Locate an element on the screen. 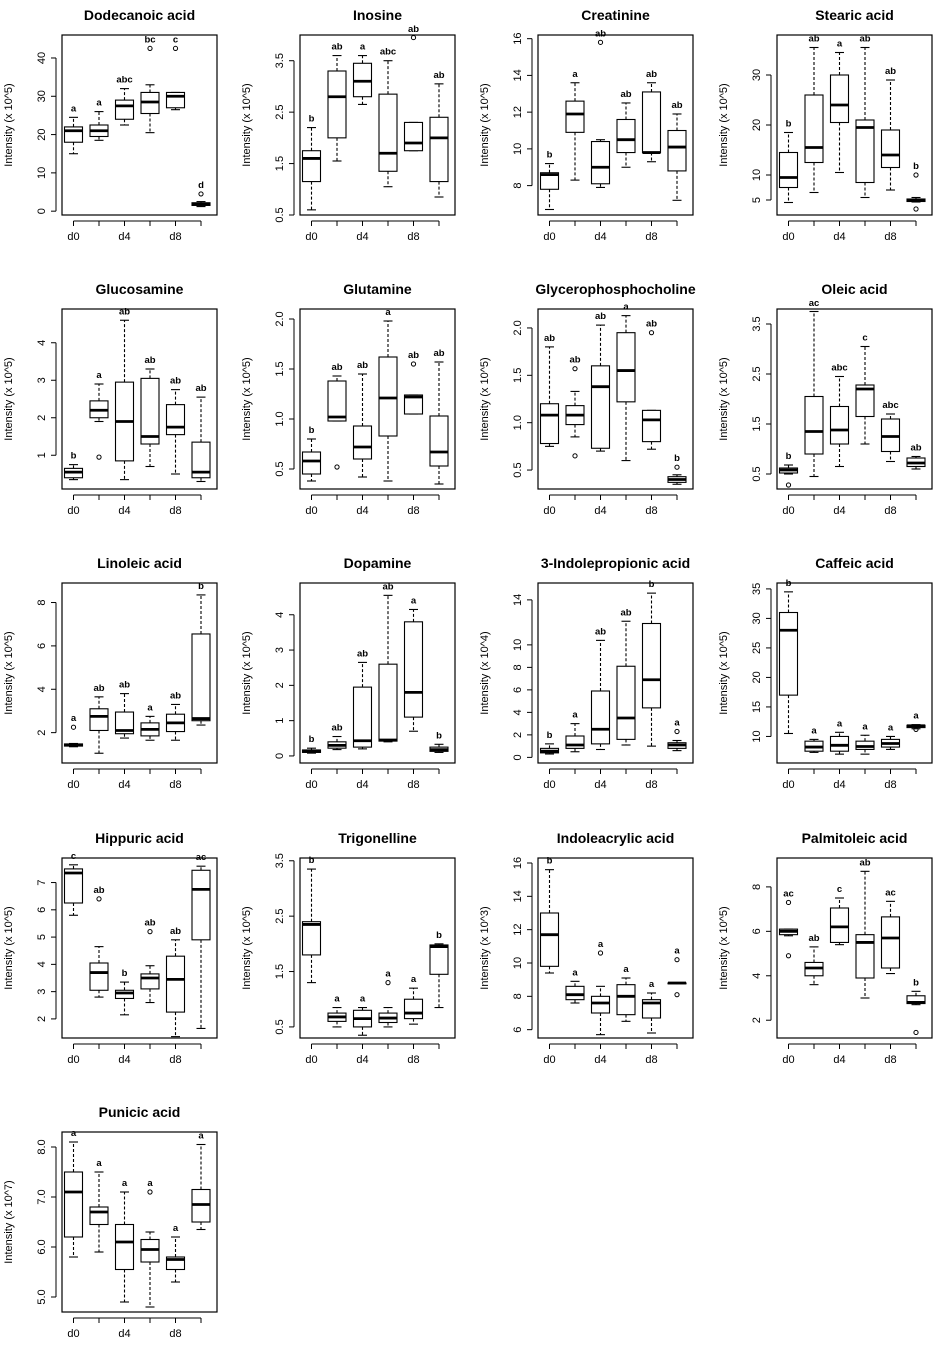 This screenshot has height=1371, width=943. box-d0: ab is located at coordinates (549, 390).